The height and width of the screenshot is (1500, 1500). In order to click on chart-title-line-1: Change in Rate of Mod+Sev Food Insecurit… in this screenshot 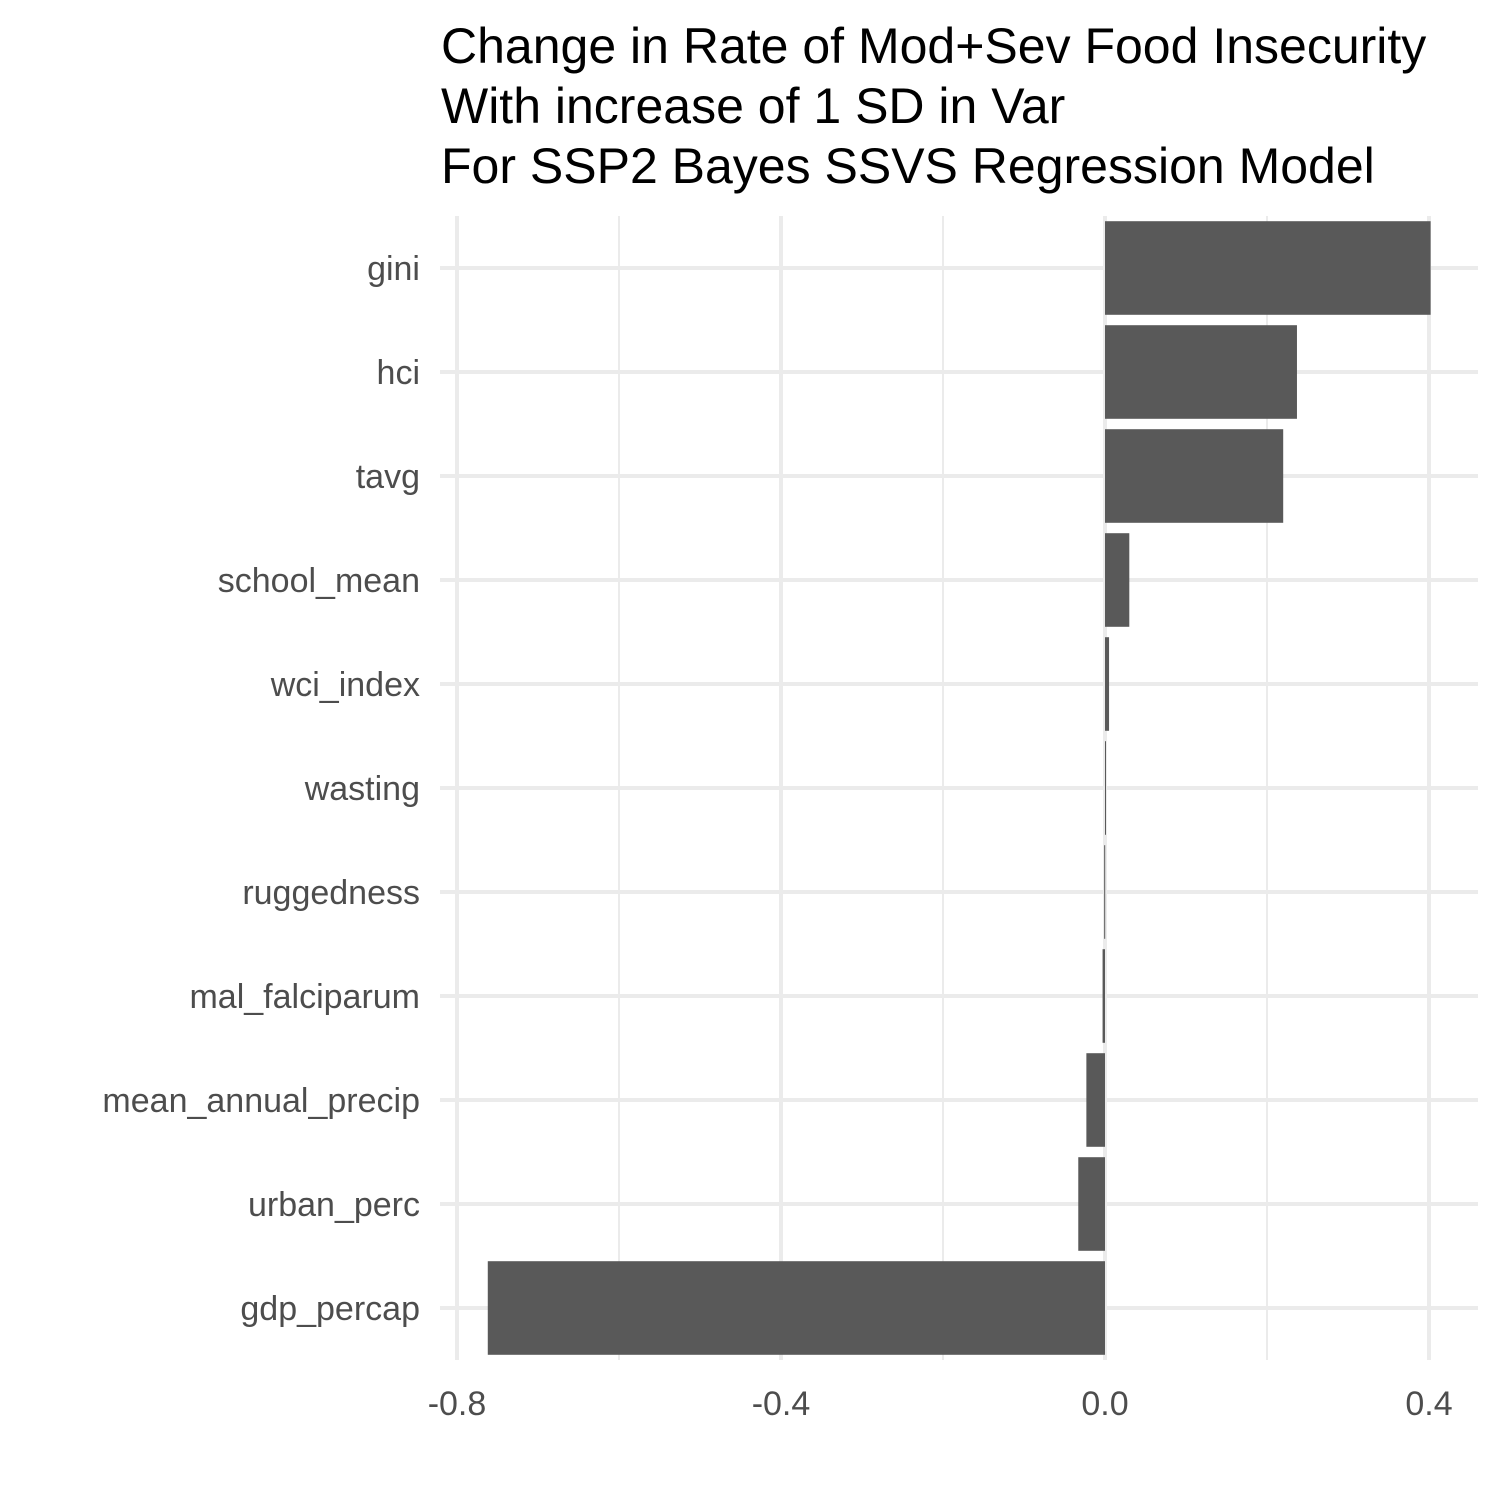, I will do `click(933, 46)`.